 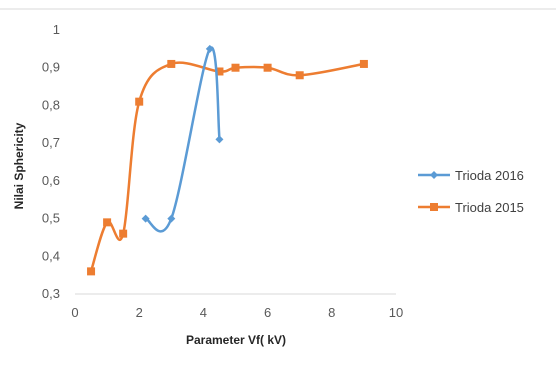 What do you see at coordinates (396, 312) in the screenshot?
I see `x-tick-label: 10` at bounding box center [396, 312].